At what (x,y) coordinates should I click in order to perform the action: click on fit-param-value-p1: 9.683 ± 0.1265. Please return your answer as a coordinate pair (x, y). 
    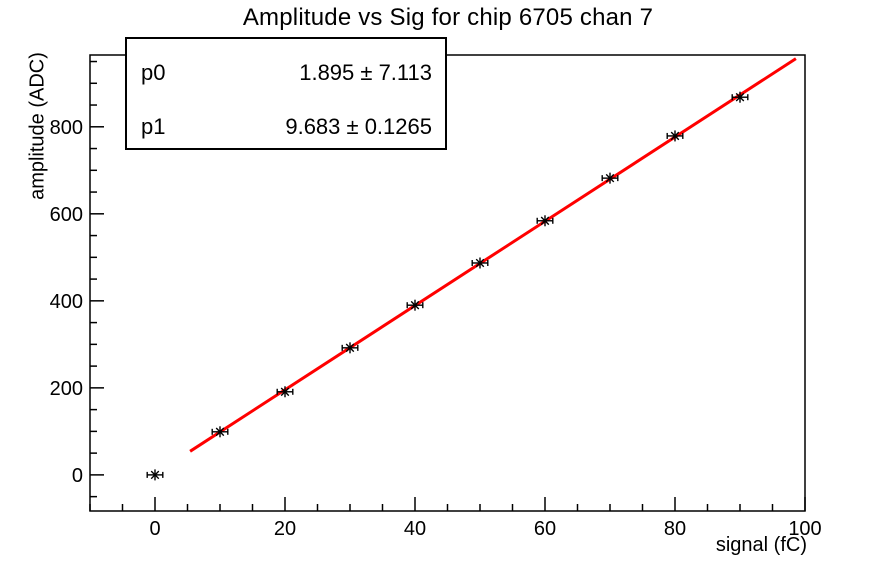
    Looking at the image, I should click on (358, 126).